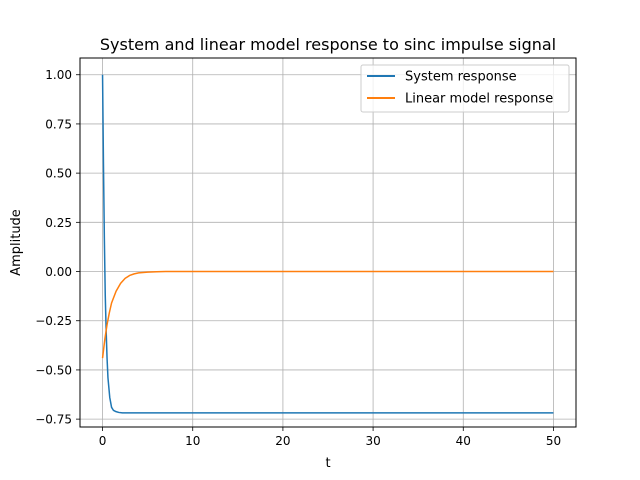 The height and width of the screenshot is (480, 640). I want to click on x-tick-label: 20, so click(282, 441).